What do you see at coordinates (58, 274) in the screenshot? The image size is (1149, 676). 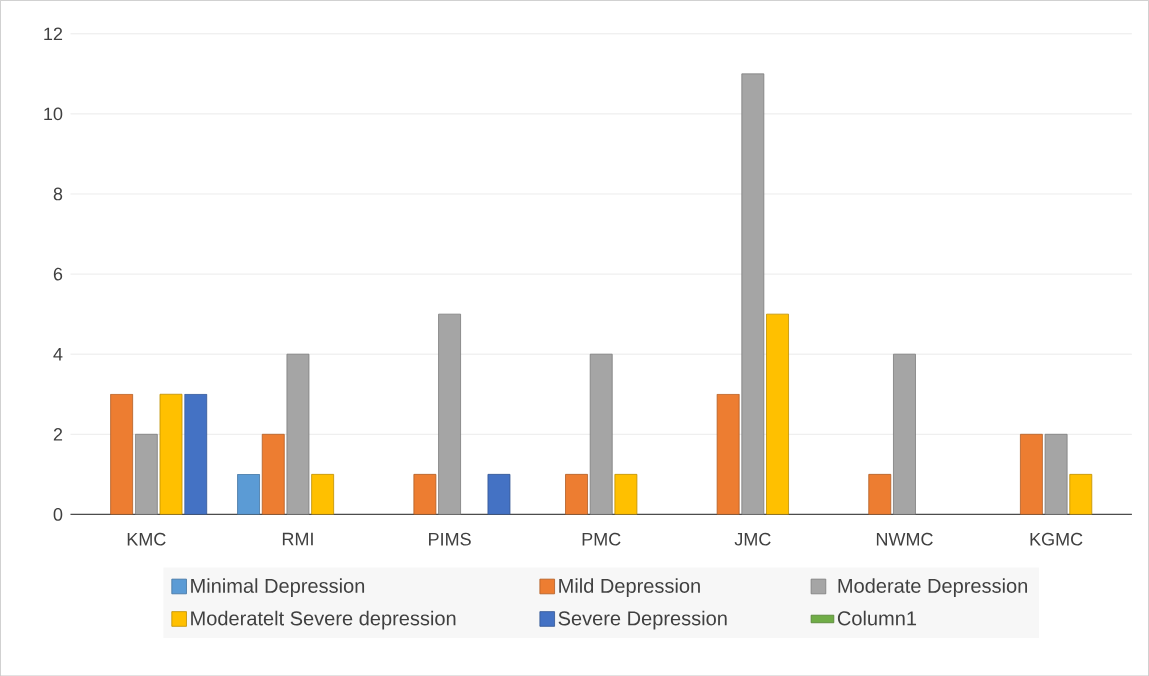 I see `y-tick-label: 6` at bounding box center [58, 274].